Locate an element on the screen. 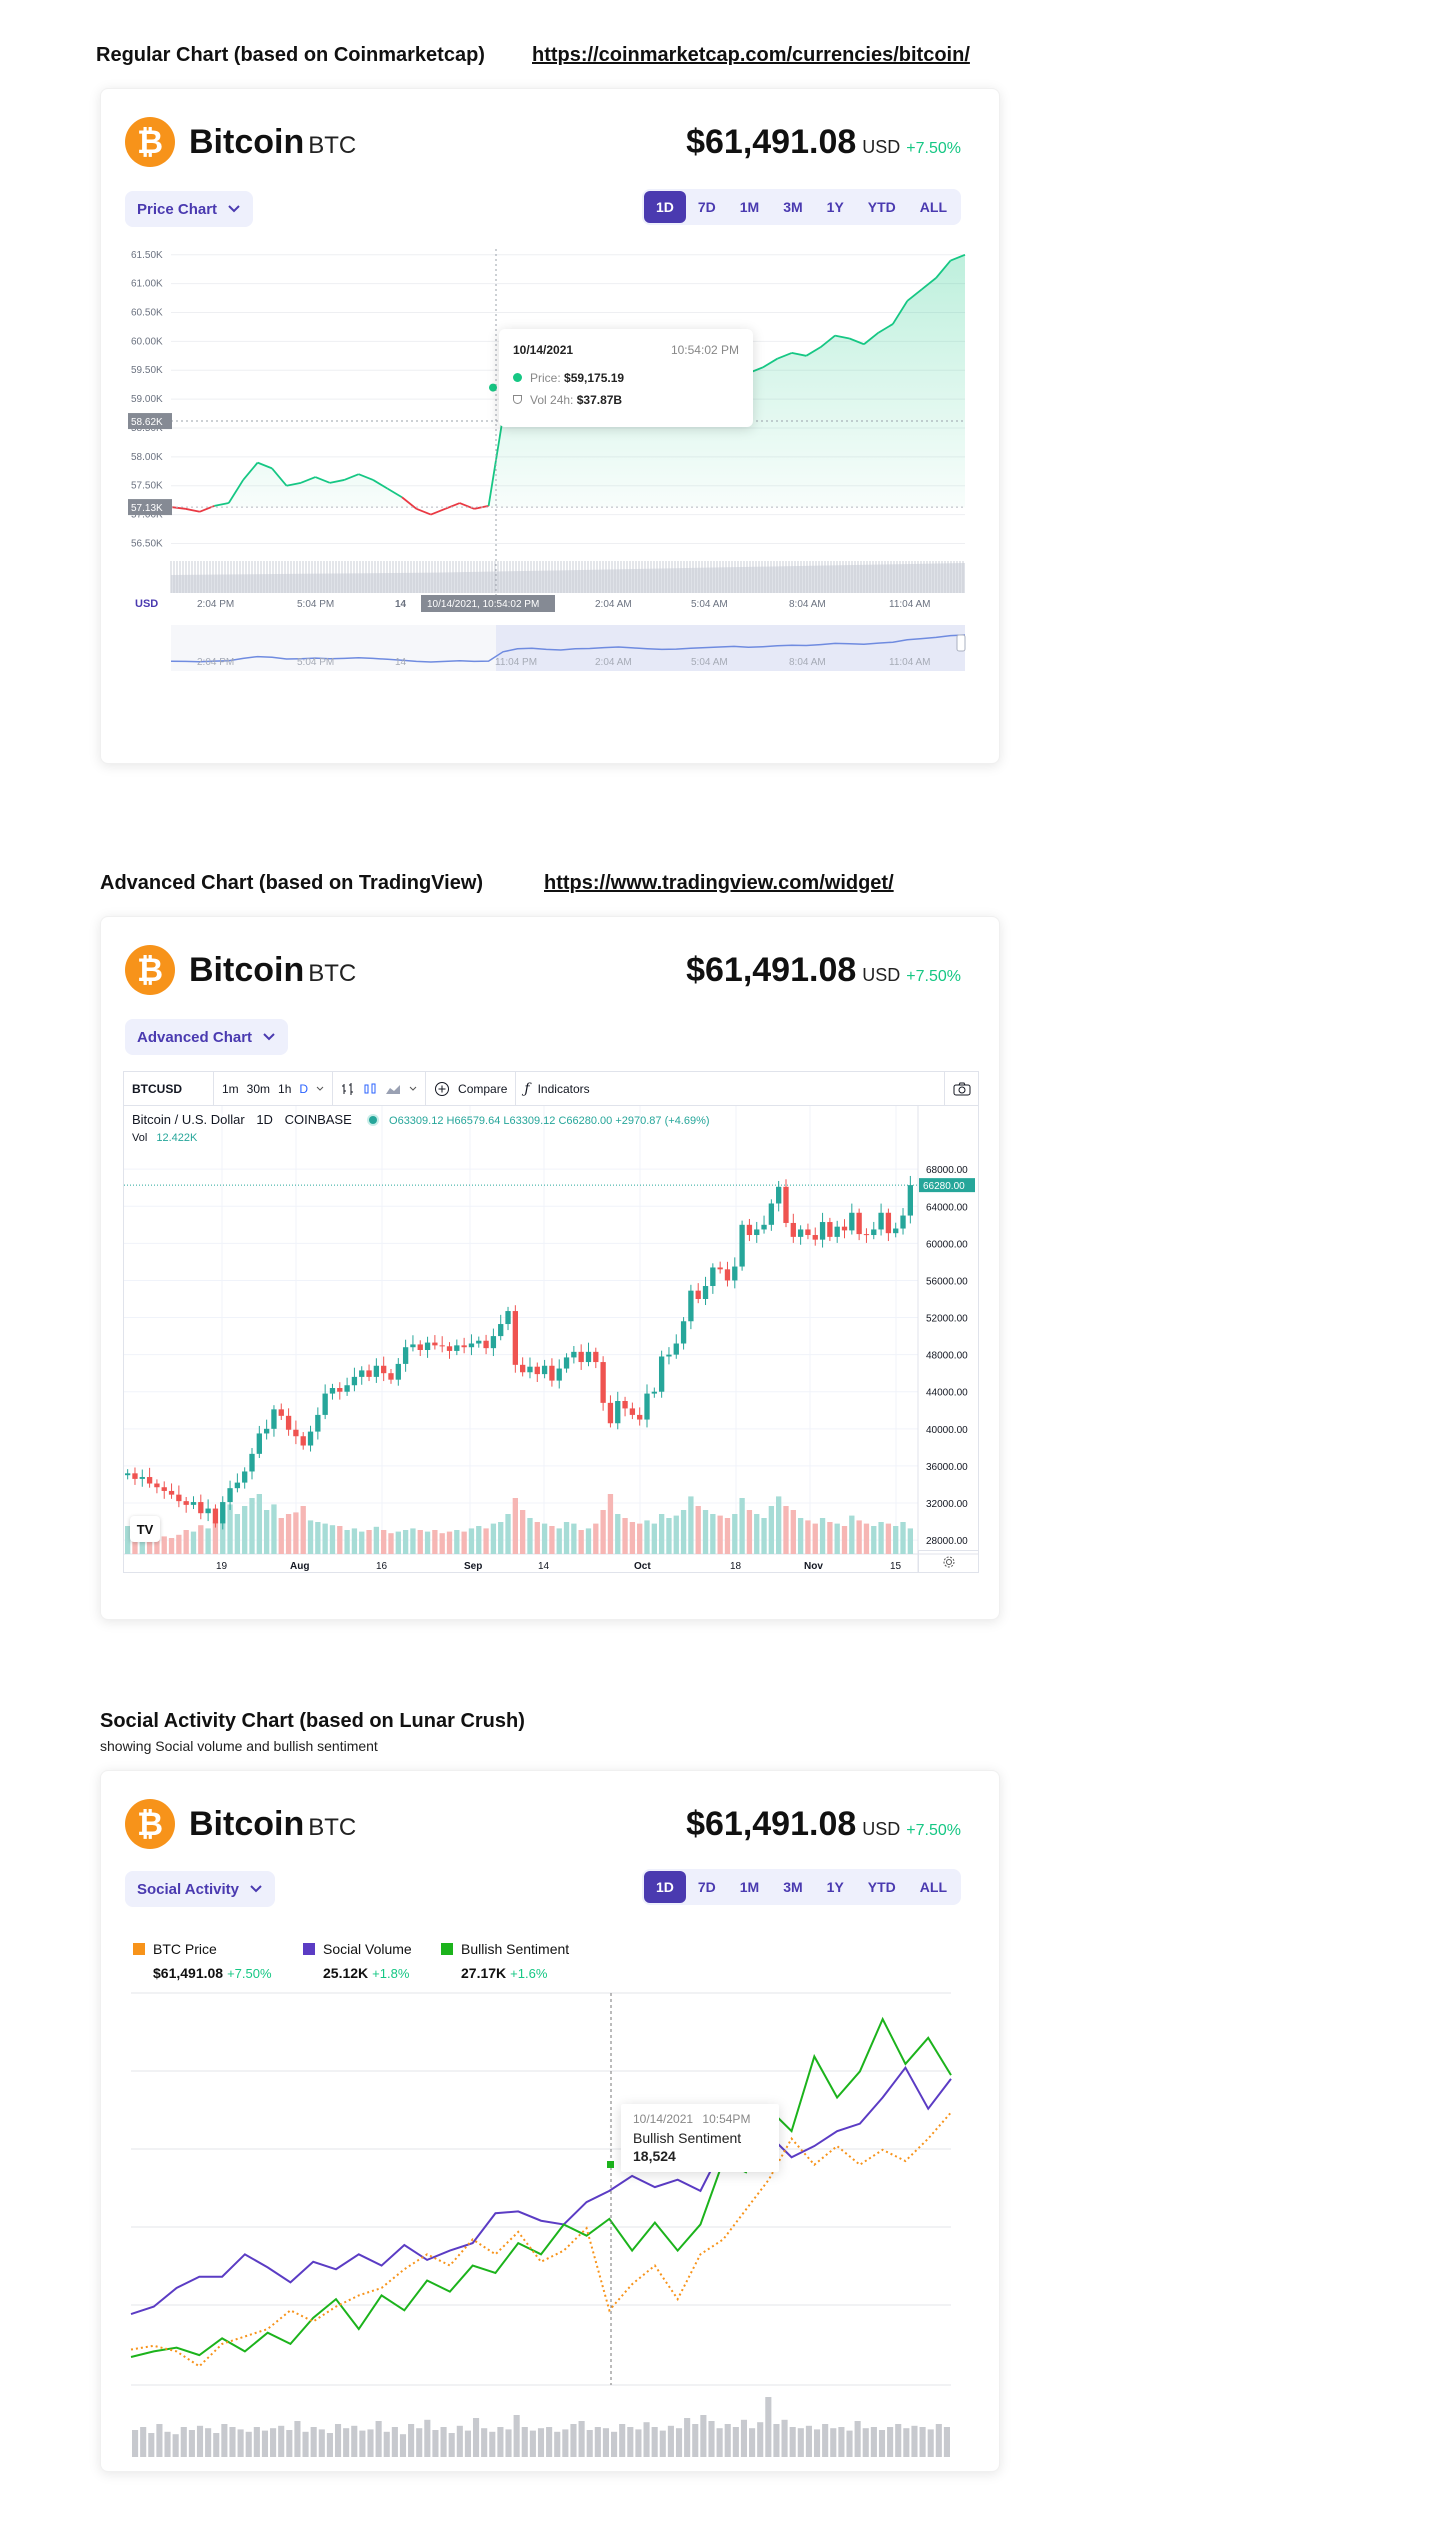  legend-high: H66579.64 is located at coordinates (473, 1121).